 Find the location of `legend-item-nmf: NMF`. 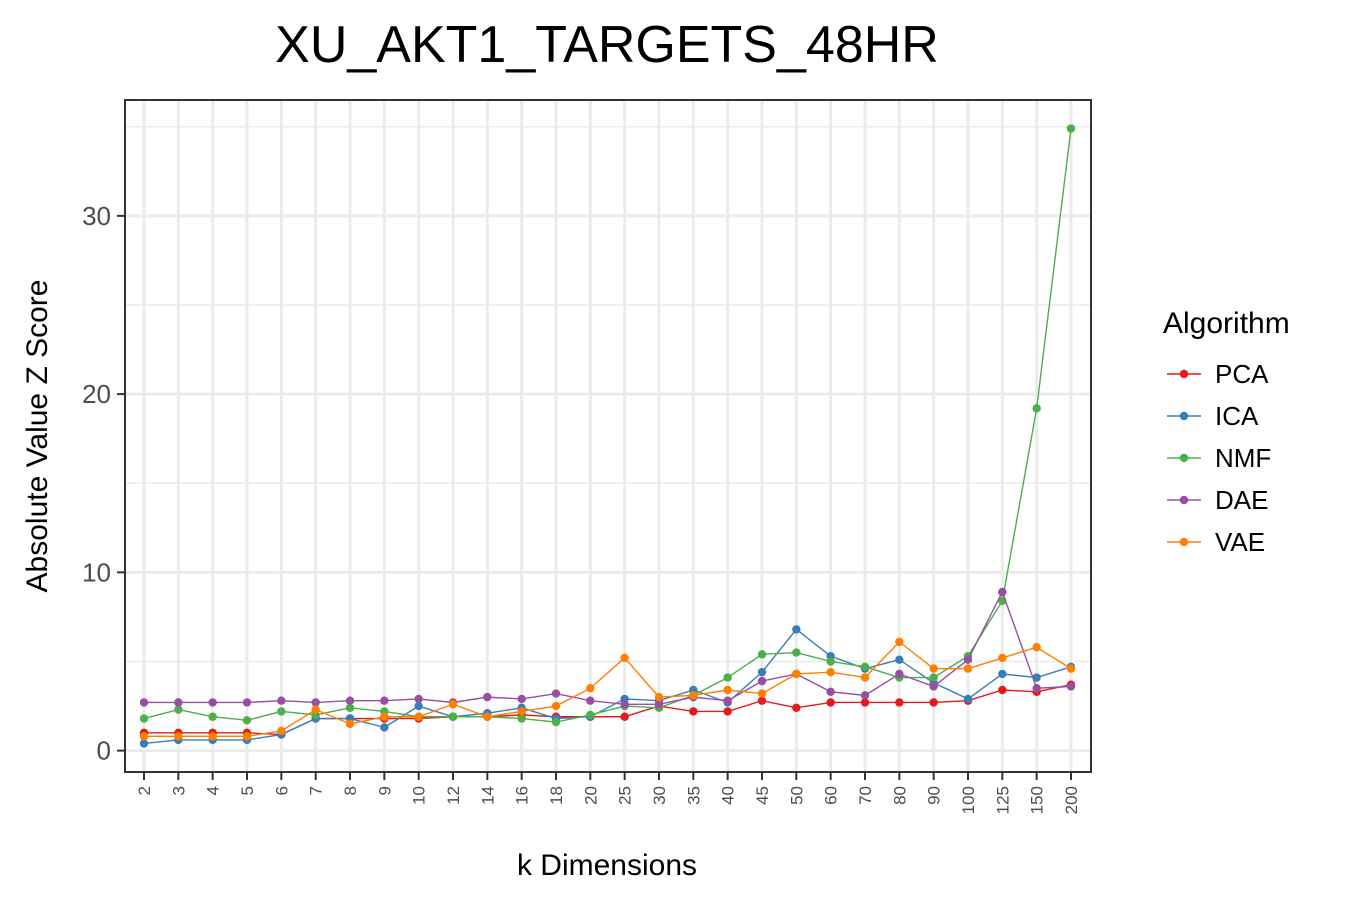

legend-item-nmf: NMF is located at coordinates (1219, 458).